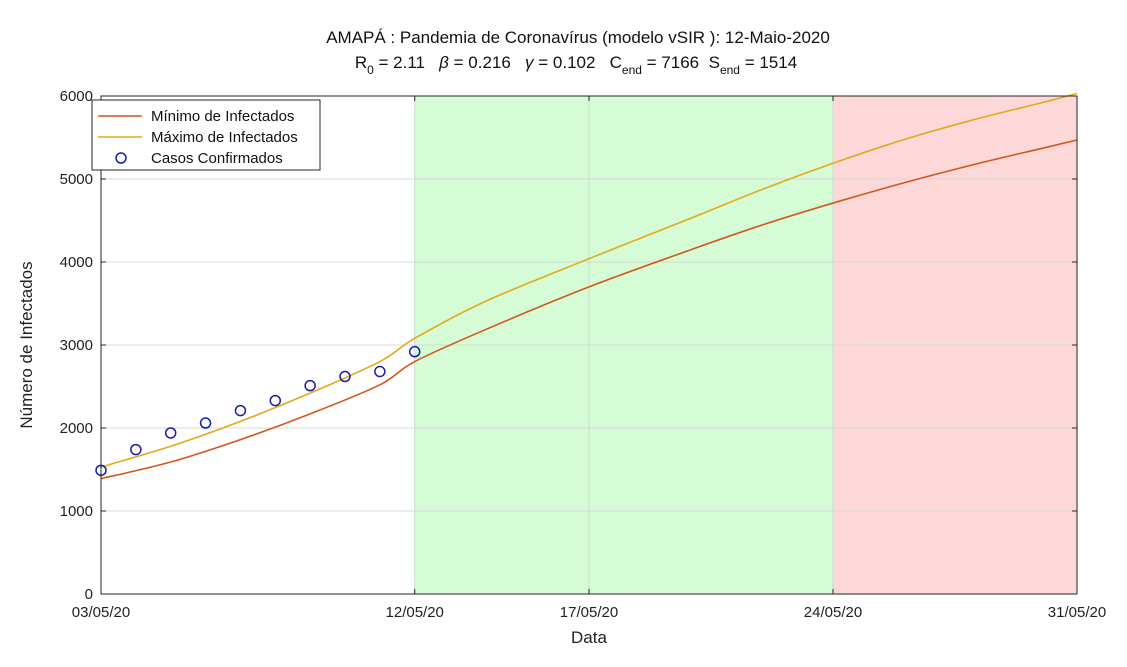 Image resolution: width=1127 pixels, height=667 pixels. What do you see at coordinates (482, 62) in the screenshot?
I see `beta-value: = 0.216` at bounding box center [482, 62].